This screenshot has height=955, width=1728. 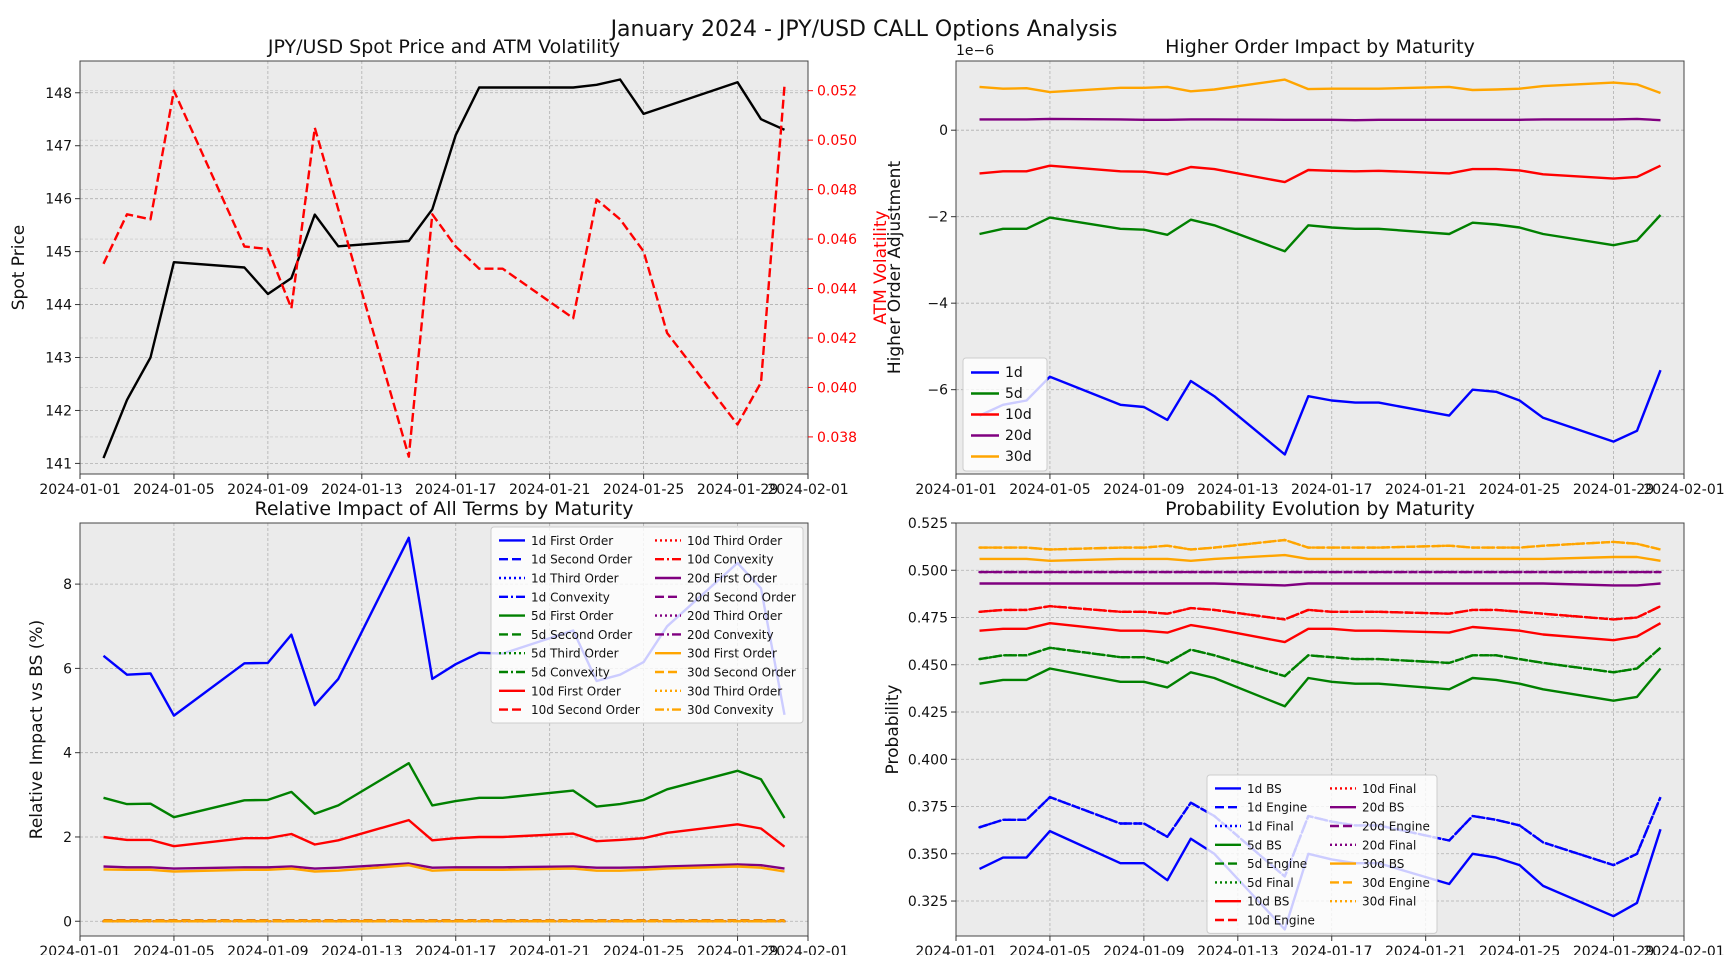 What do you see at coordinates (1264, 845) in the screenshot?
I see `legend-label: 5d BS` at bounding box center [1264, 845].